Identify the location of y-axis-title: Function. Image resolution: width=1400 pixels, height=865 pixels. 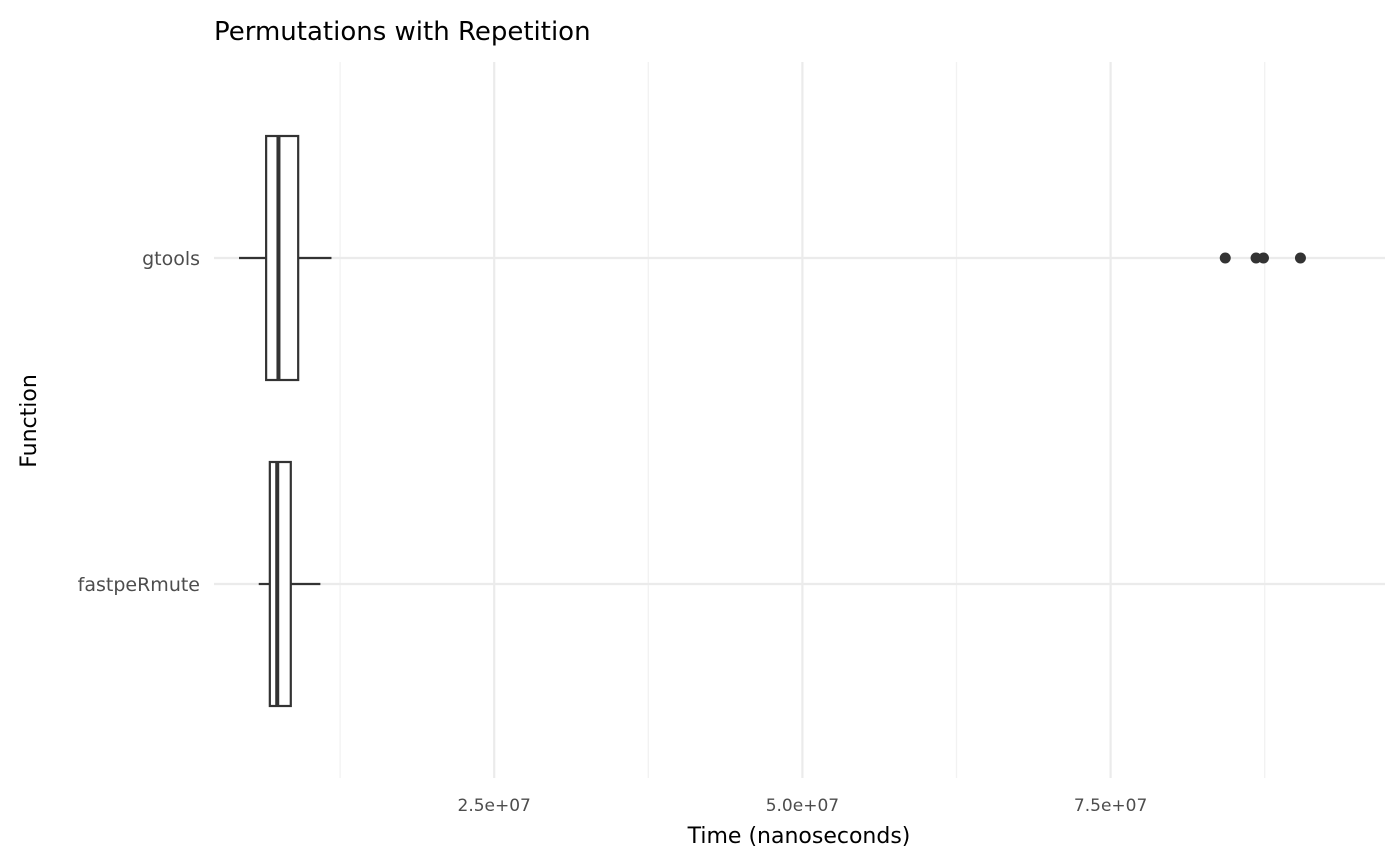
(29, 421).